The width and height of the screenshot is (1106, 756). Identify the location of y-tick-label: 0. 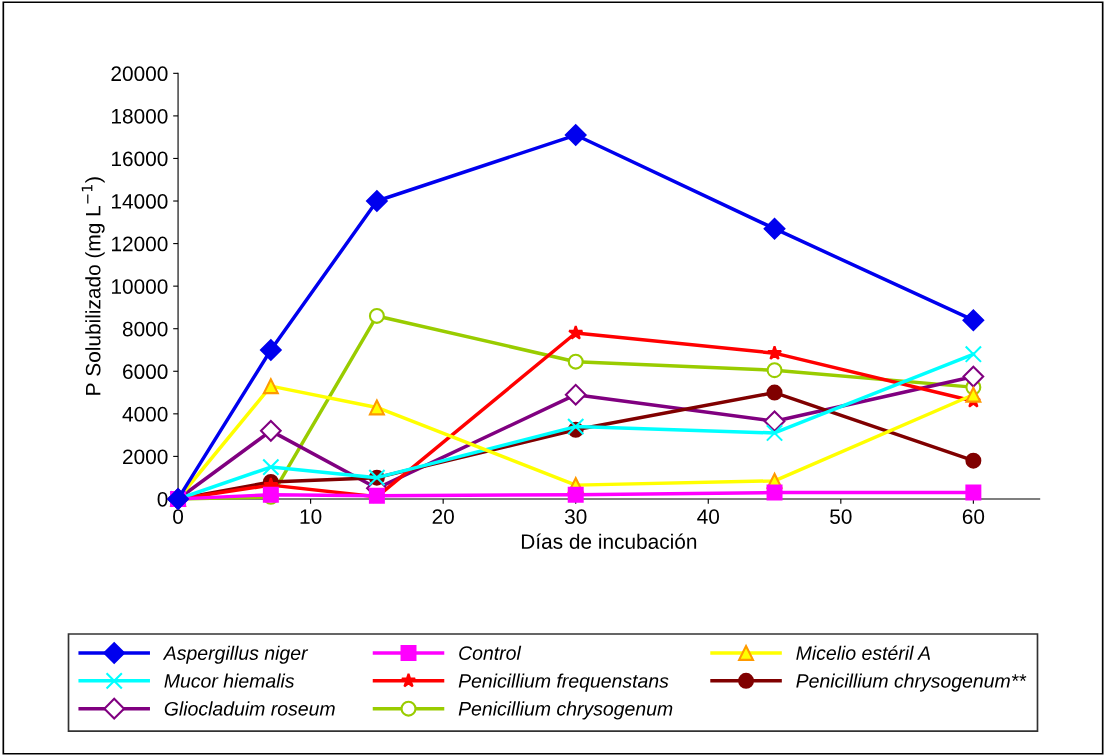
(162, 499).